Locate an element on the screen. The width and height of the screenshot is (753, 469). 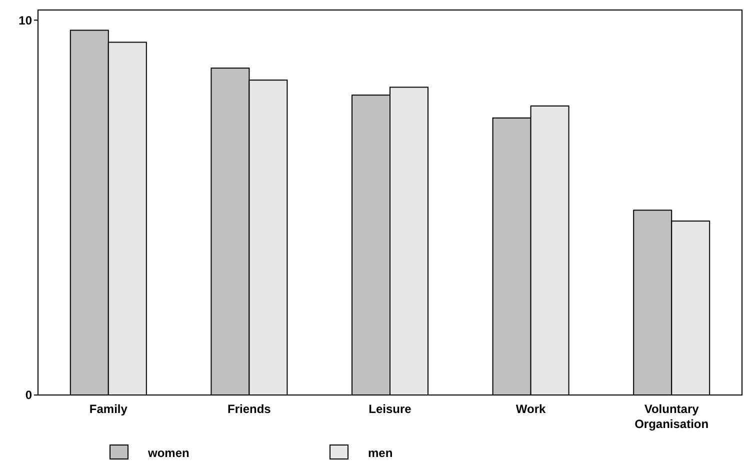
x-tick-label: Friends is located at coordinates (250, 409).